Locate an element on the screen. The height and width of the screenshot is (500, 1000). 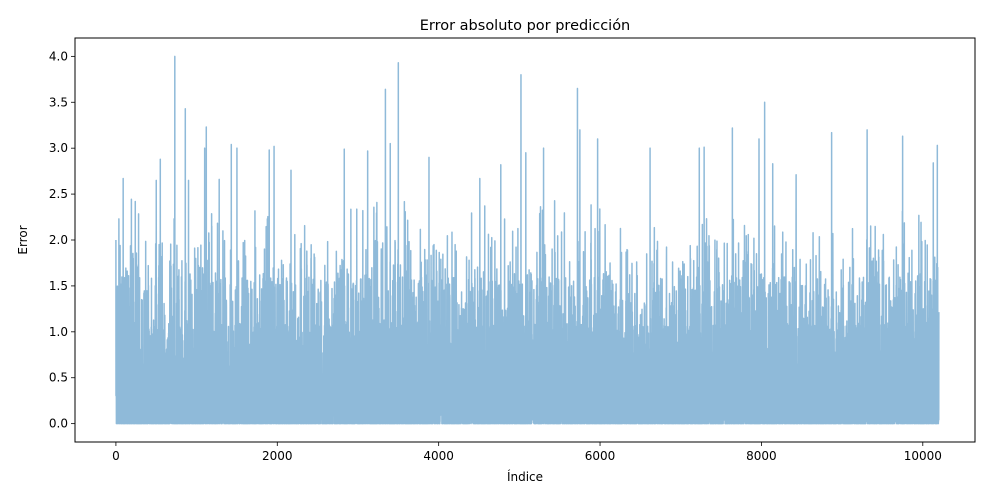
x-tick-label: 10000 is located at coordinates (923, 456).